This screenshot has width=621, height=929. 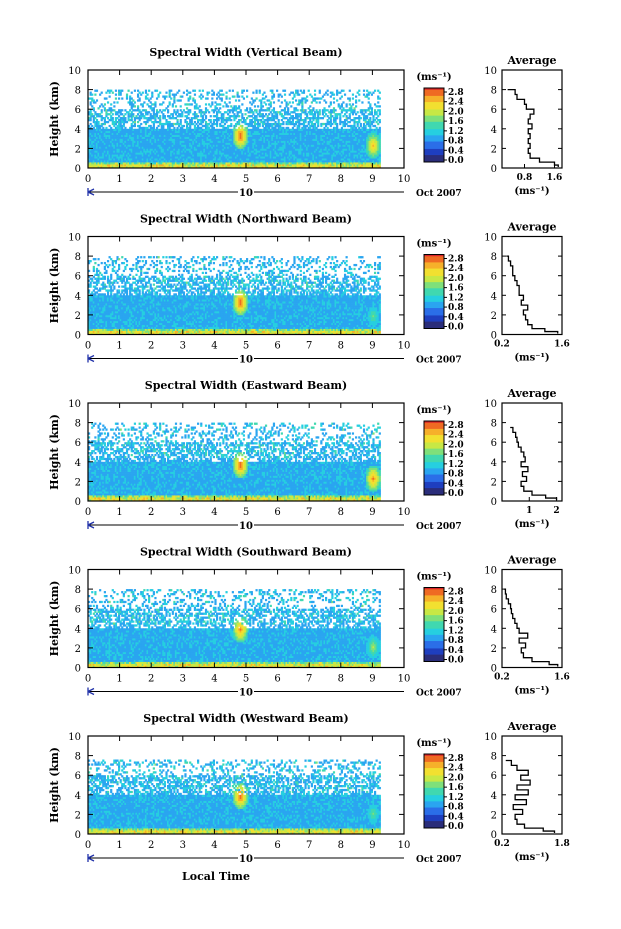 I want to click on heatmap, so click(x=234, y=129).